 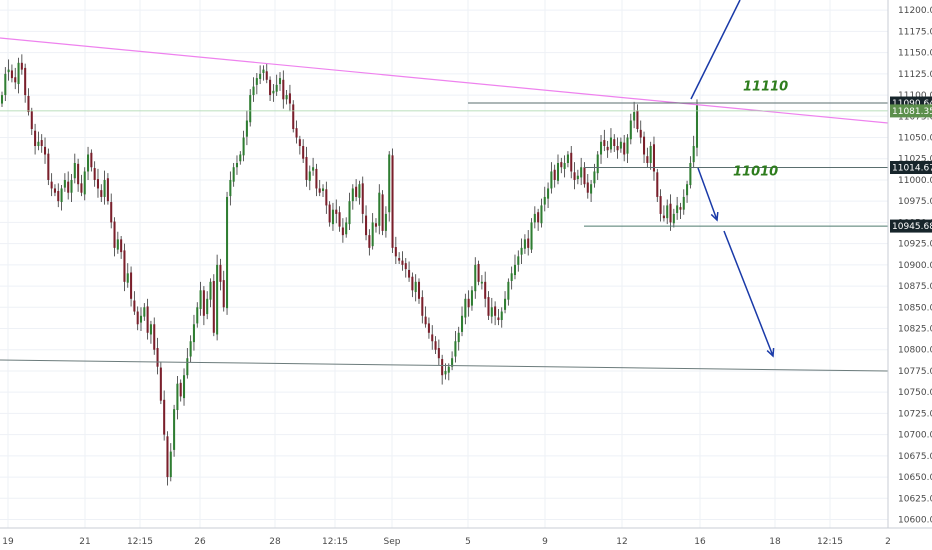 I want to click on x-tick-label: 2, so click(x=888, y=542).